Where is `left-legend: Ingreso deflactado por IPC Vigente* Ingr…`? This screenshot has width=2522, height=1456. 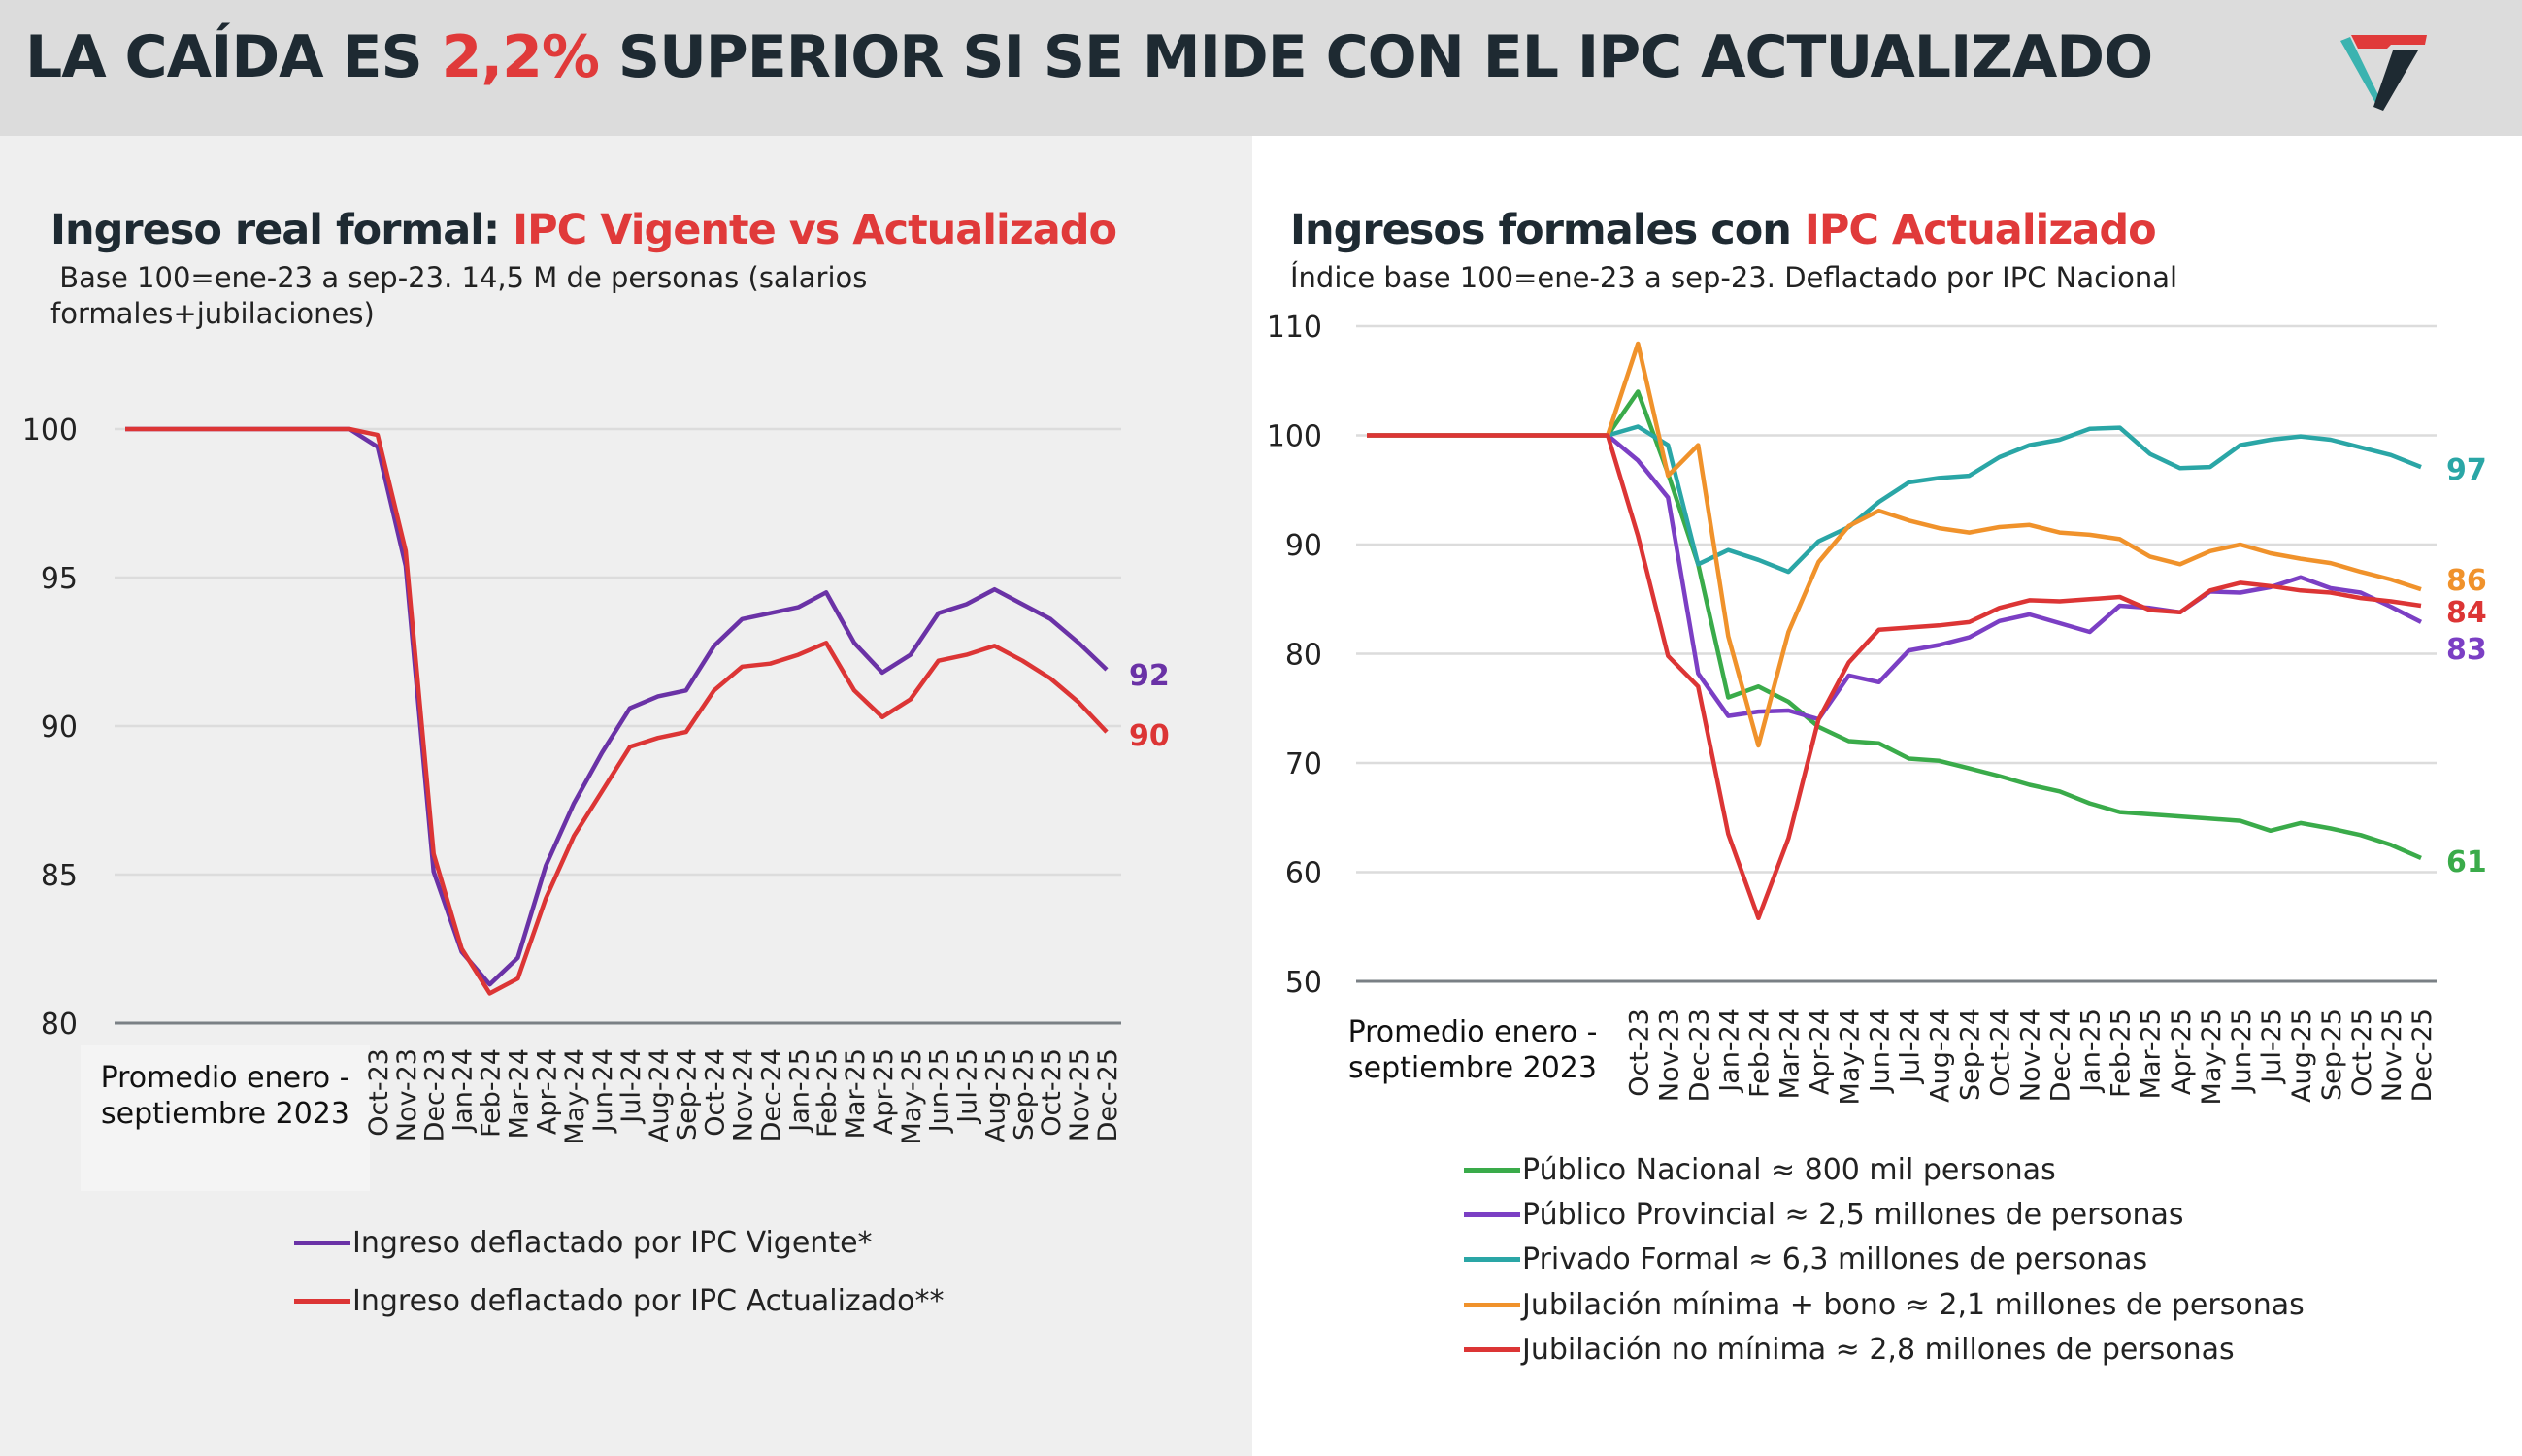
left-legend: Ingreso deflactado por IPC Vigente* Ingr… is located at coordinates (619, 1271).